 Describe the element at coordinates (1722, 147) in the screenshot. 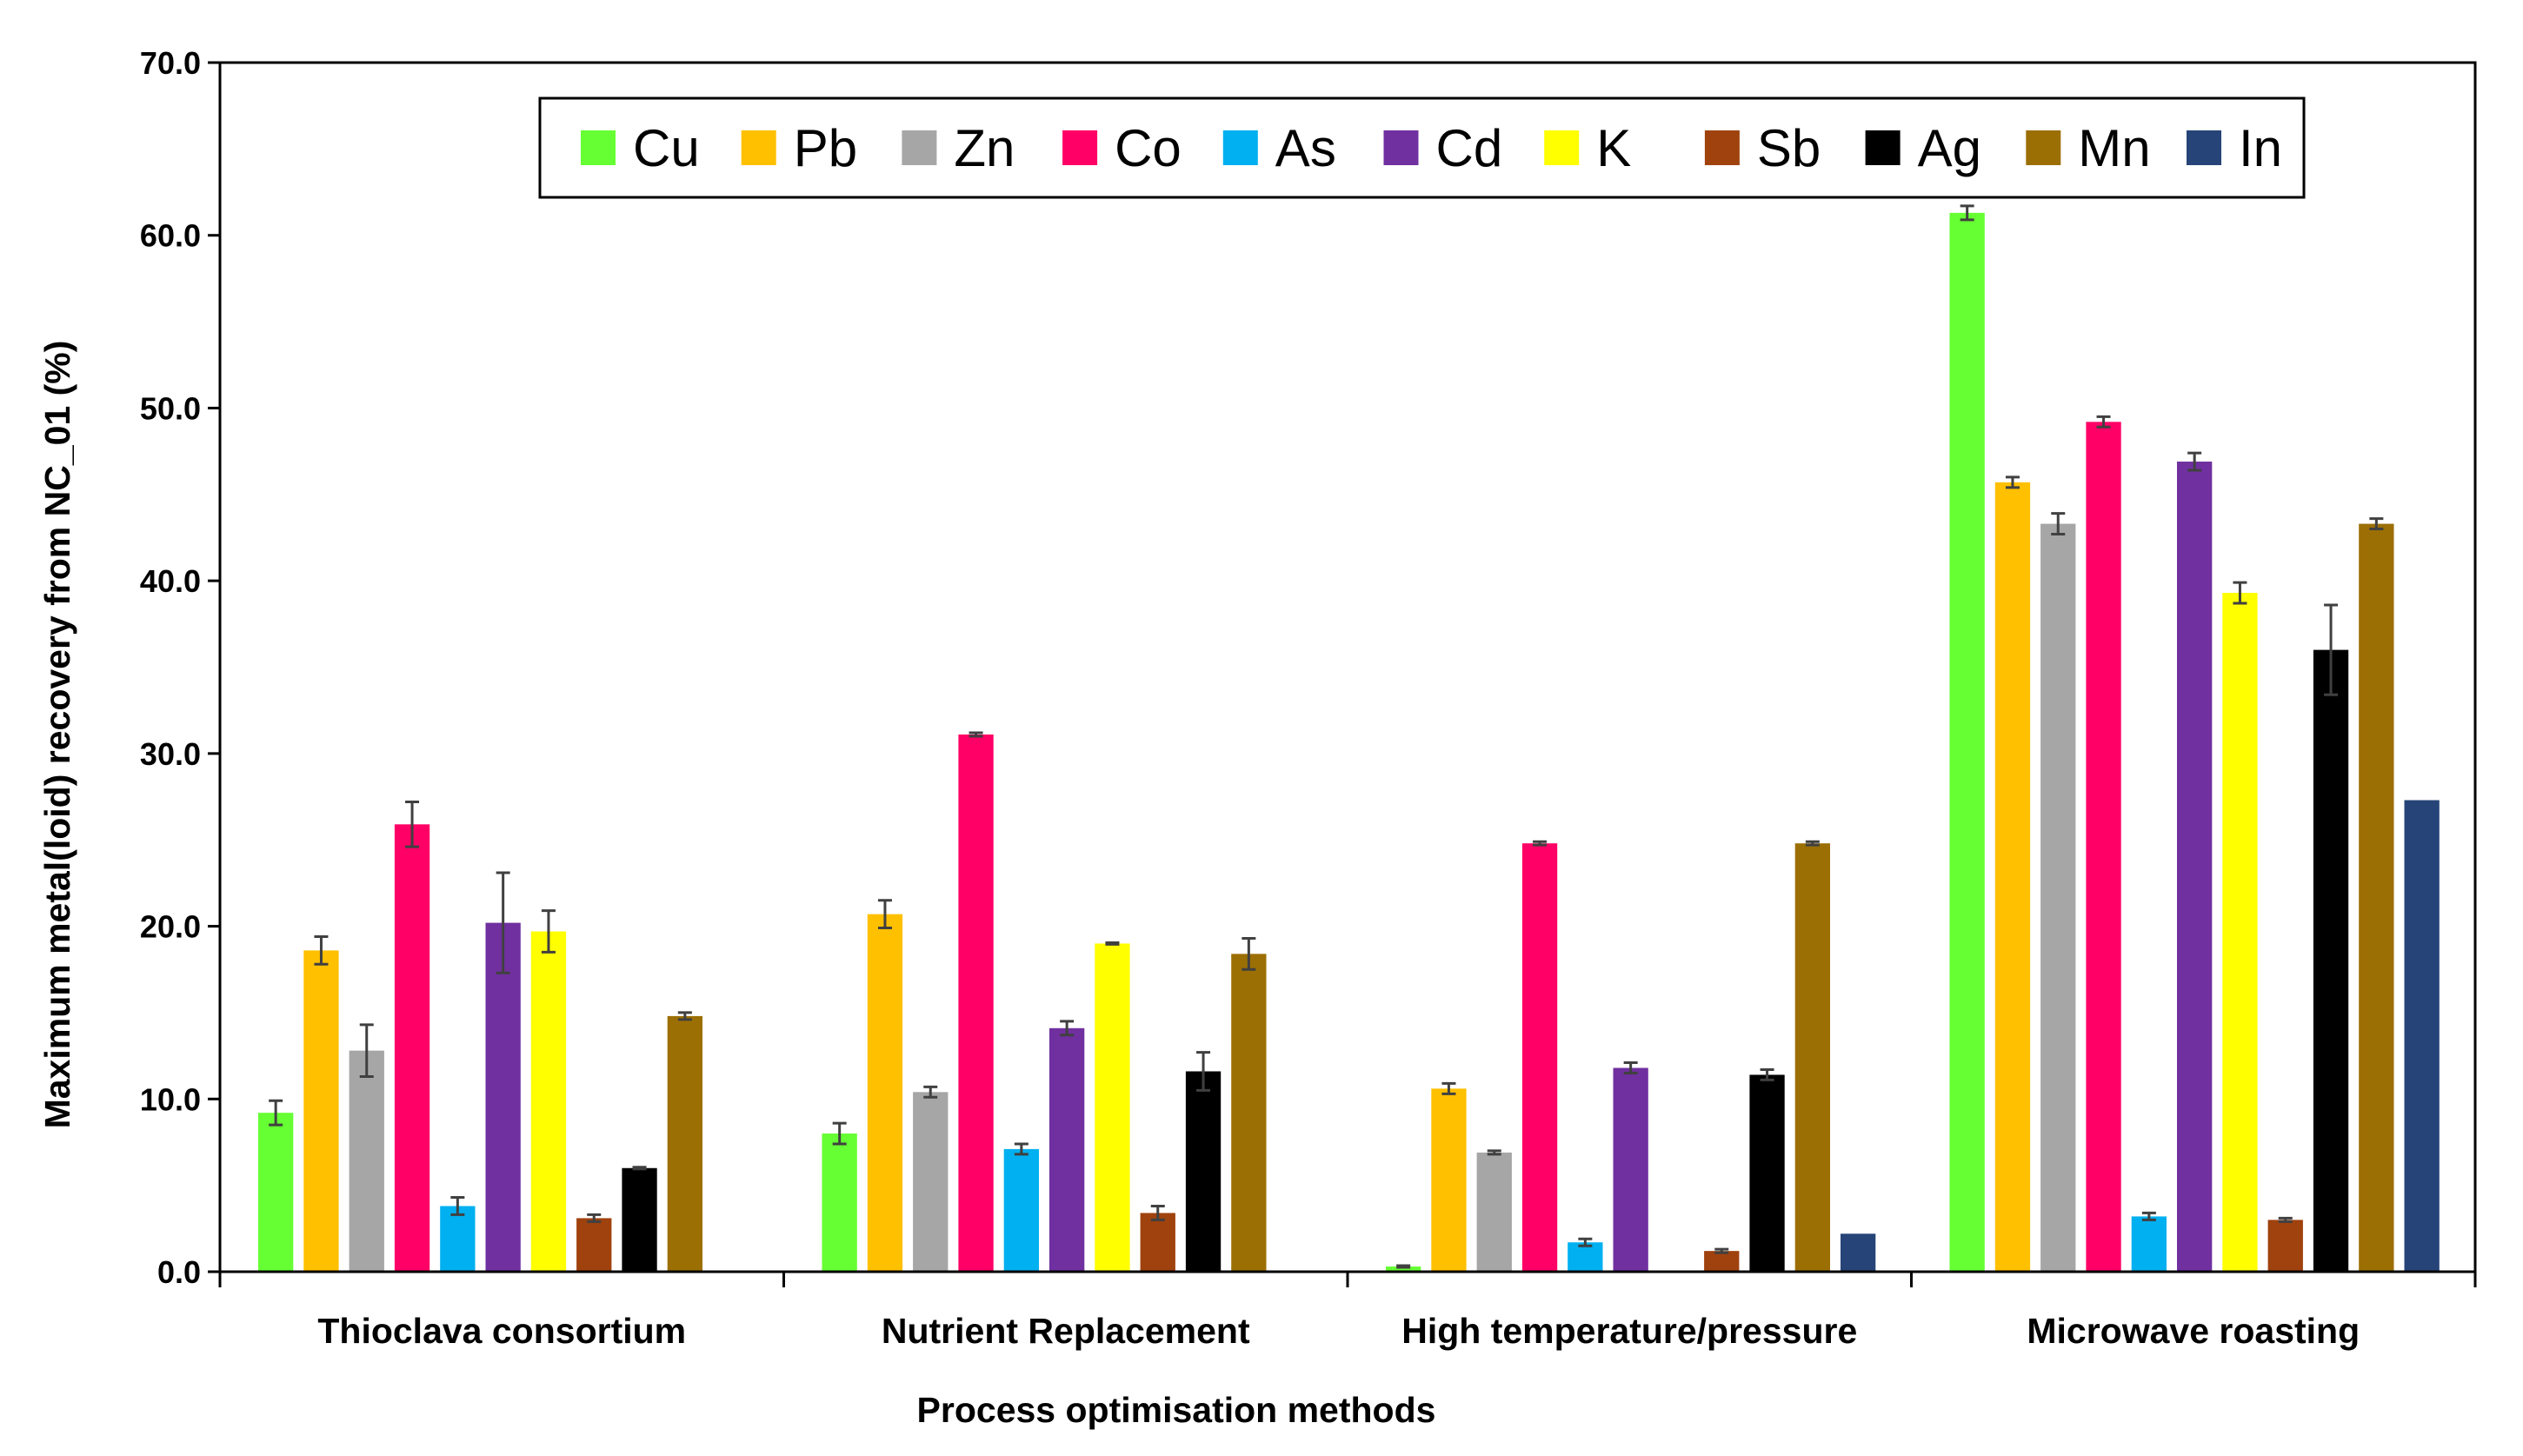

I see `legend-swatch-sb` at that location.